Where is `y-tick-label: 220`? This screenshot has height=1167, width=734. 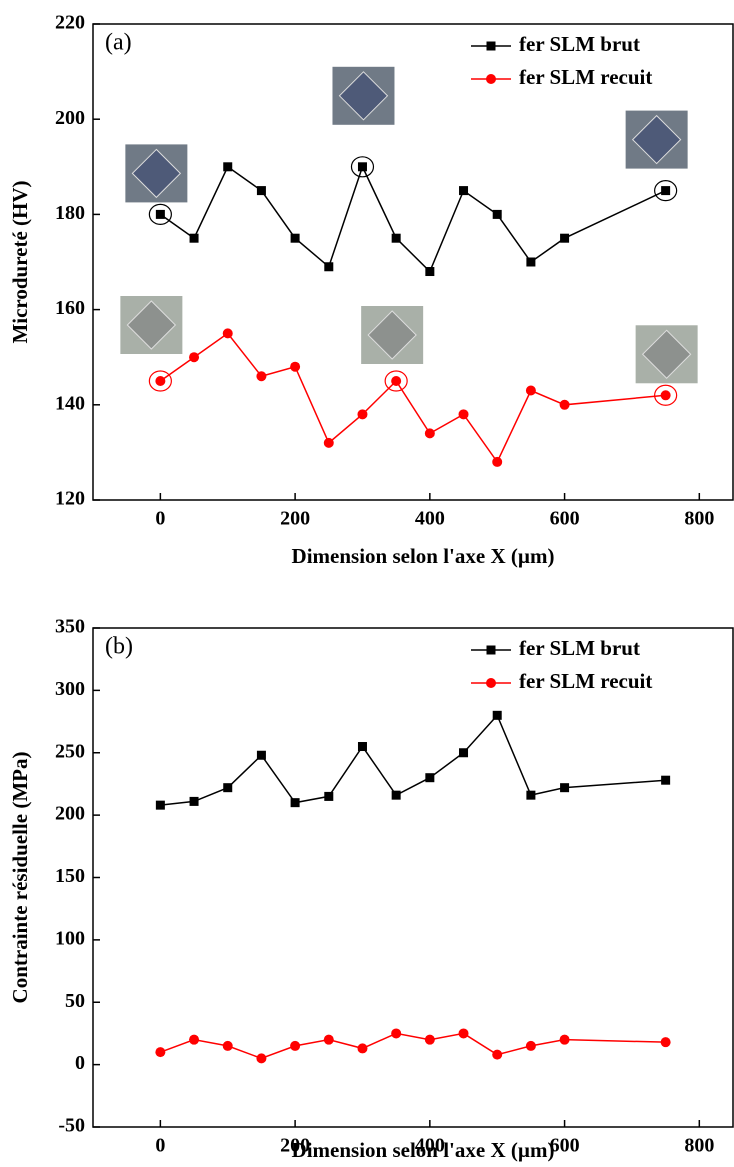
y-tick-label: 220 is located at coordinates (70, 23).